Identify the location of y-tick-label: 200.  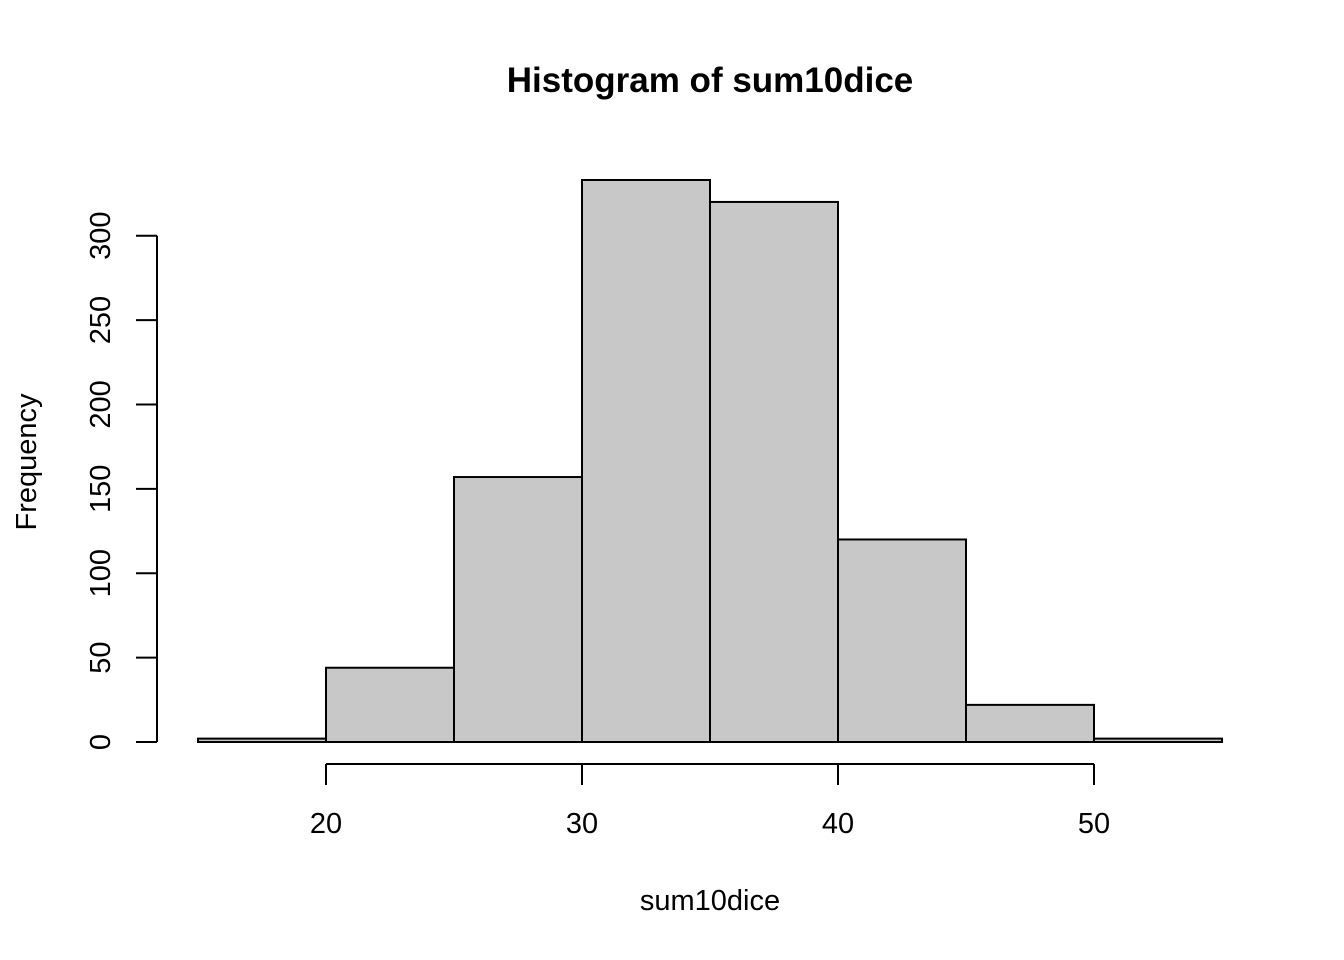
(101, 404).